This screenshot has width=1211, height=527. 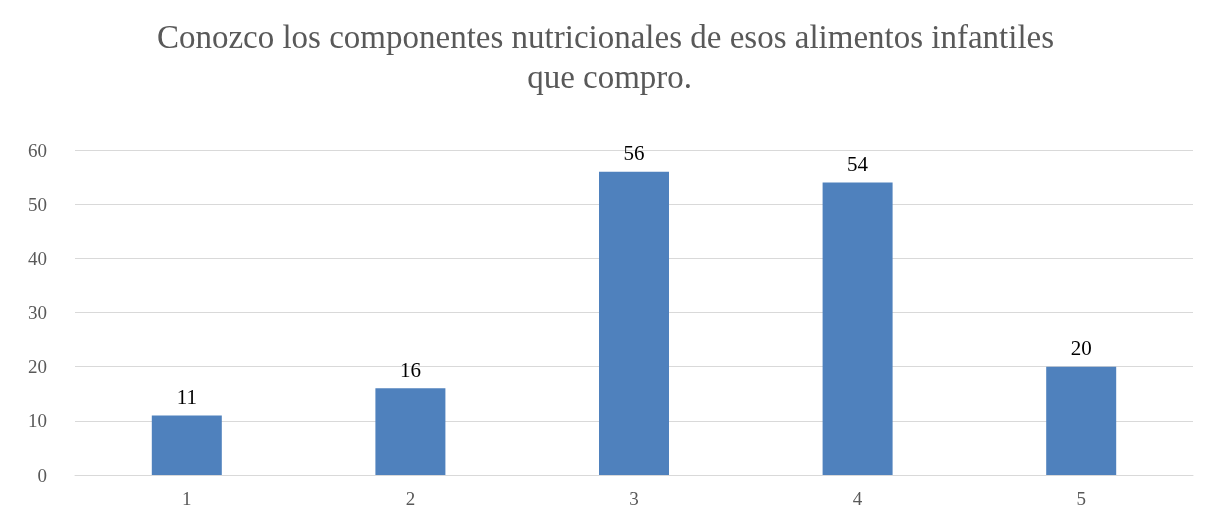 I want to click on y-tick-label: 40, so click(x=37, y=258).